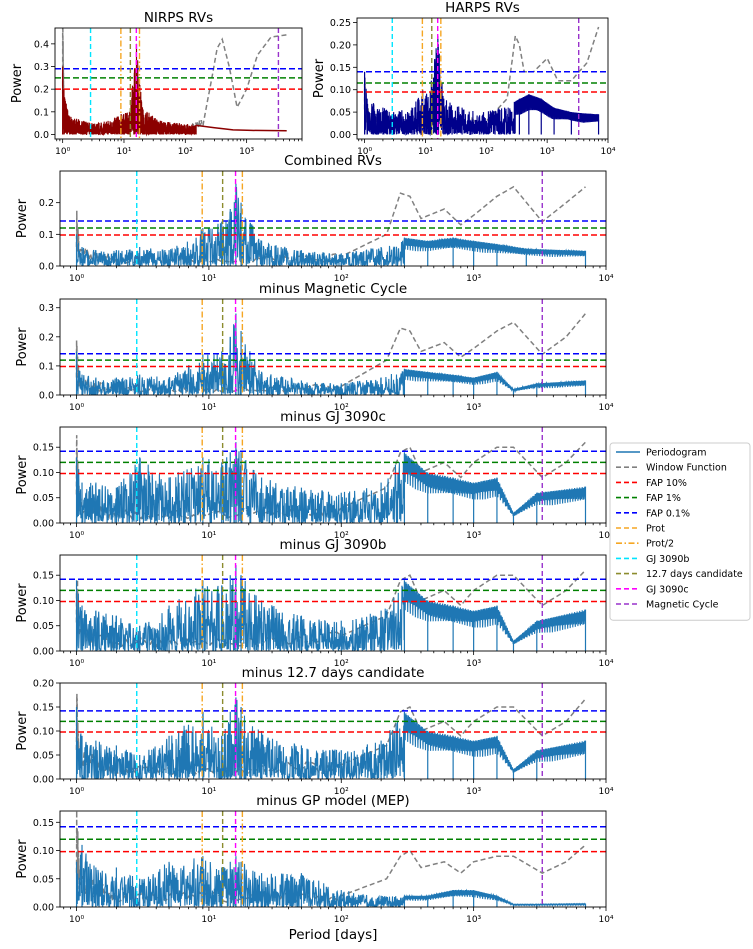 The height and width of the screenshot is (949, 753). Describe the element at coordinates (41, 44) in the screenshot. I see `y-tick-label: 0.4` at that location.